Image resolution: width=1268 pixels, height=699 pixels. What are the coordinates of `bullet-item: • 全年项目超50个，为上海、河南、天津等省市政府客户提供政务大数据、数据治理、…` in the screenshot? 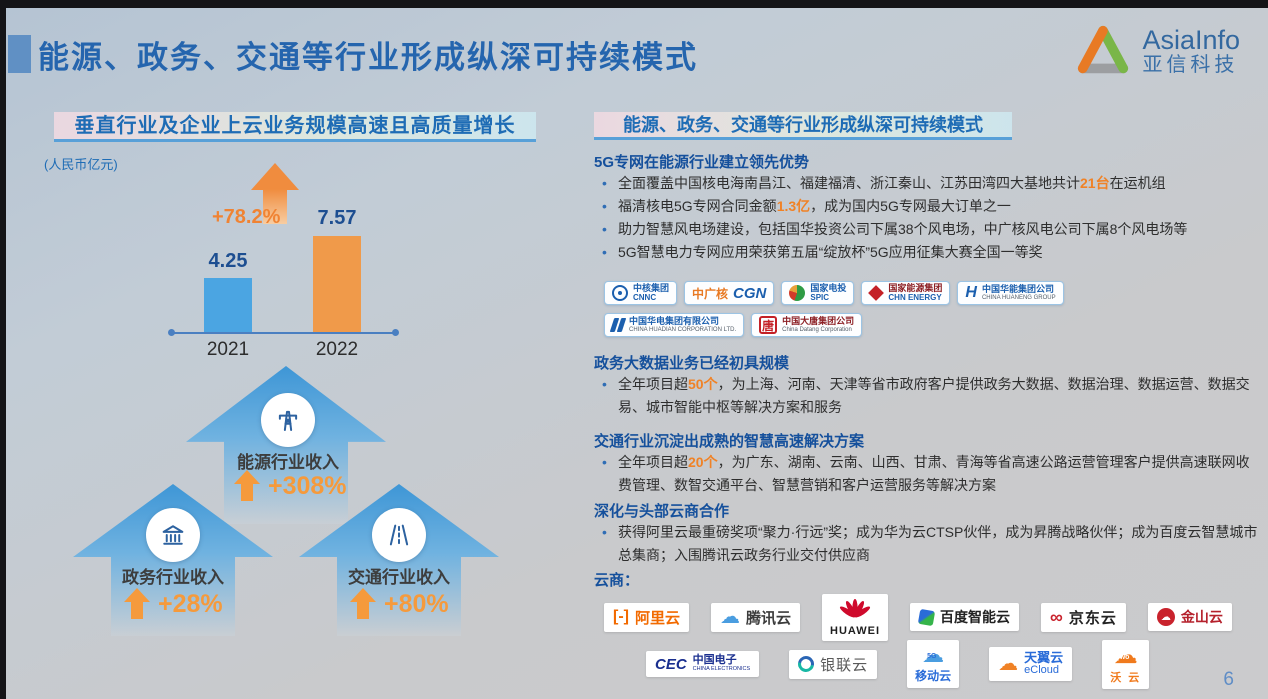 It's located at (932, 396).